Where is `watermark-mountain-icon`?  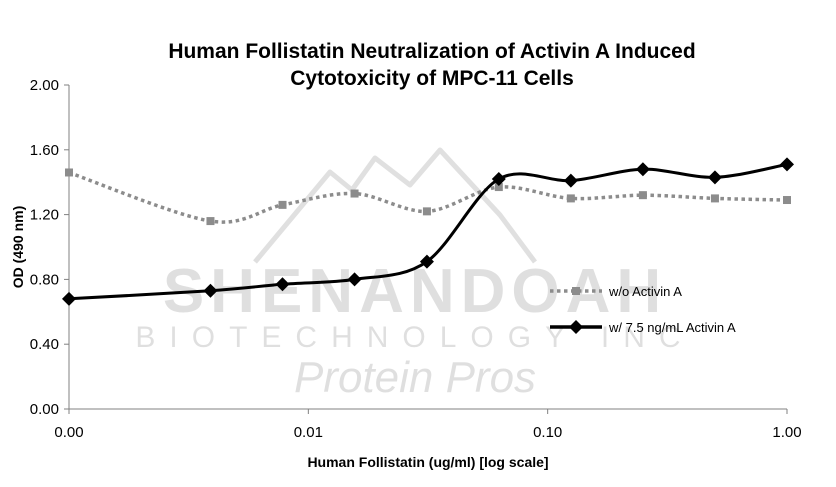 watermark-mountain-icon is located at coordinates (395, 205).